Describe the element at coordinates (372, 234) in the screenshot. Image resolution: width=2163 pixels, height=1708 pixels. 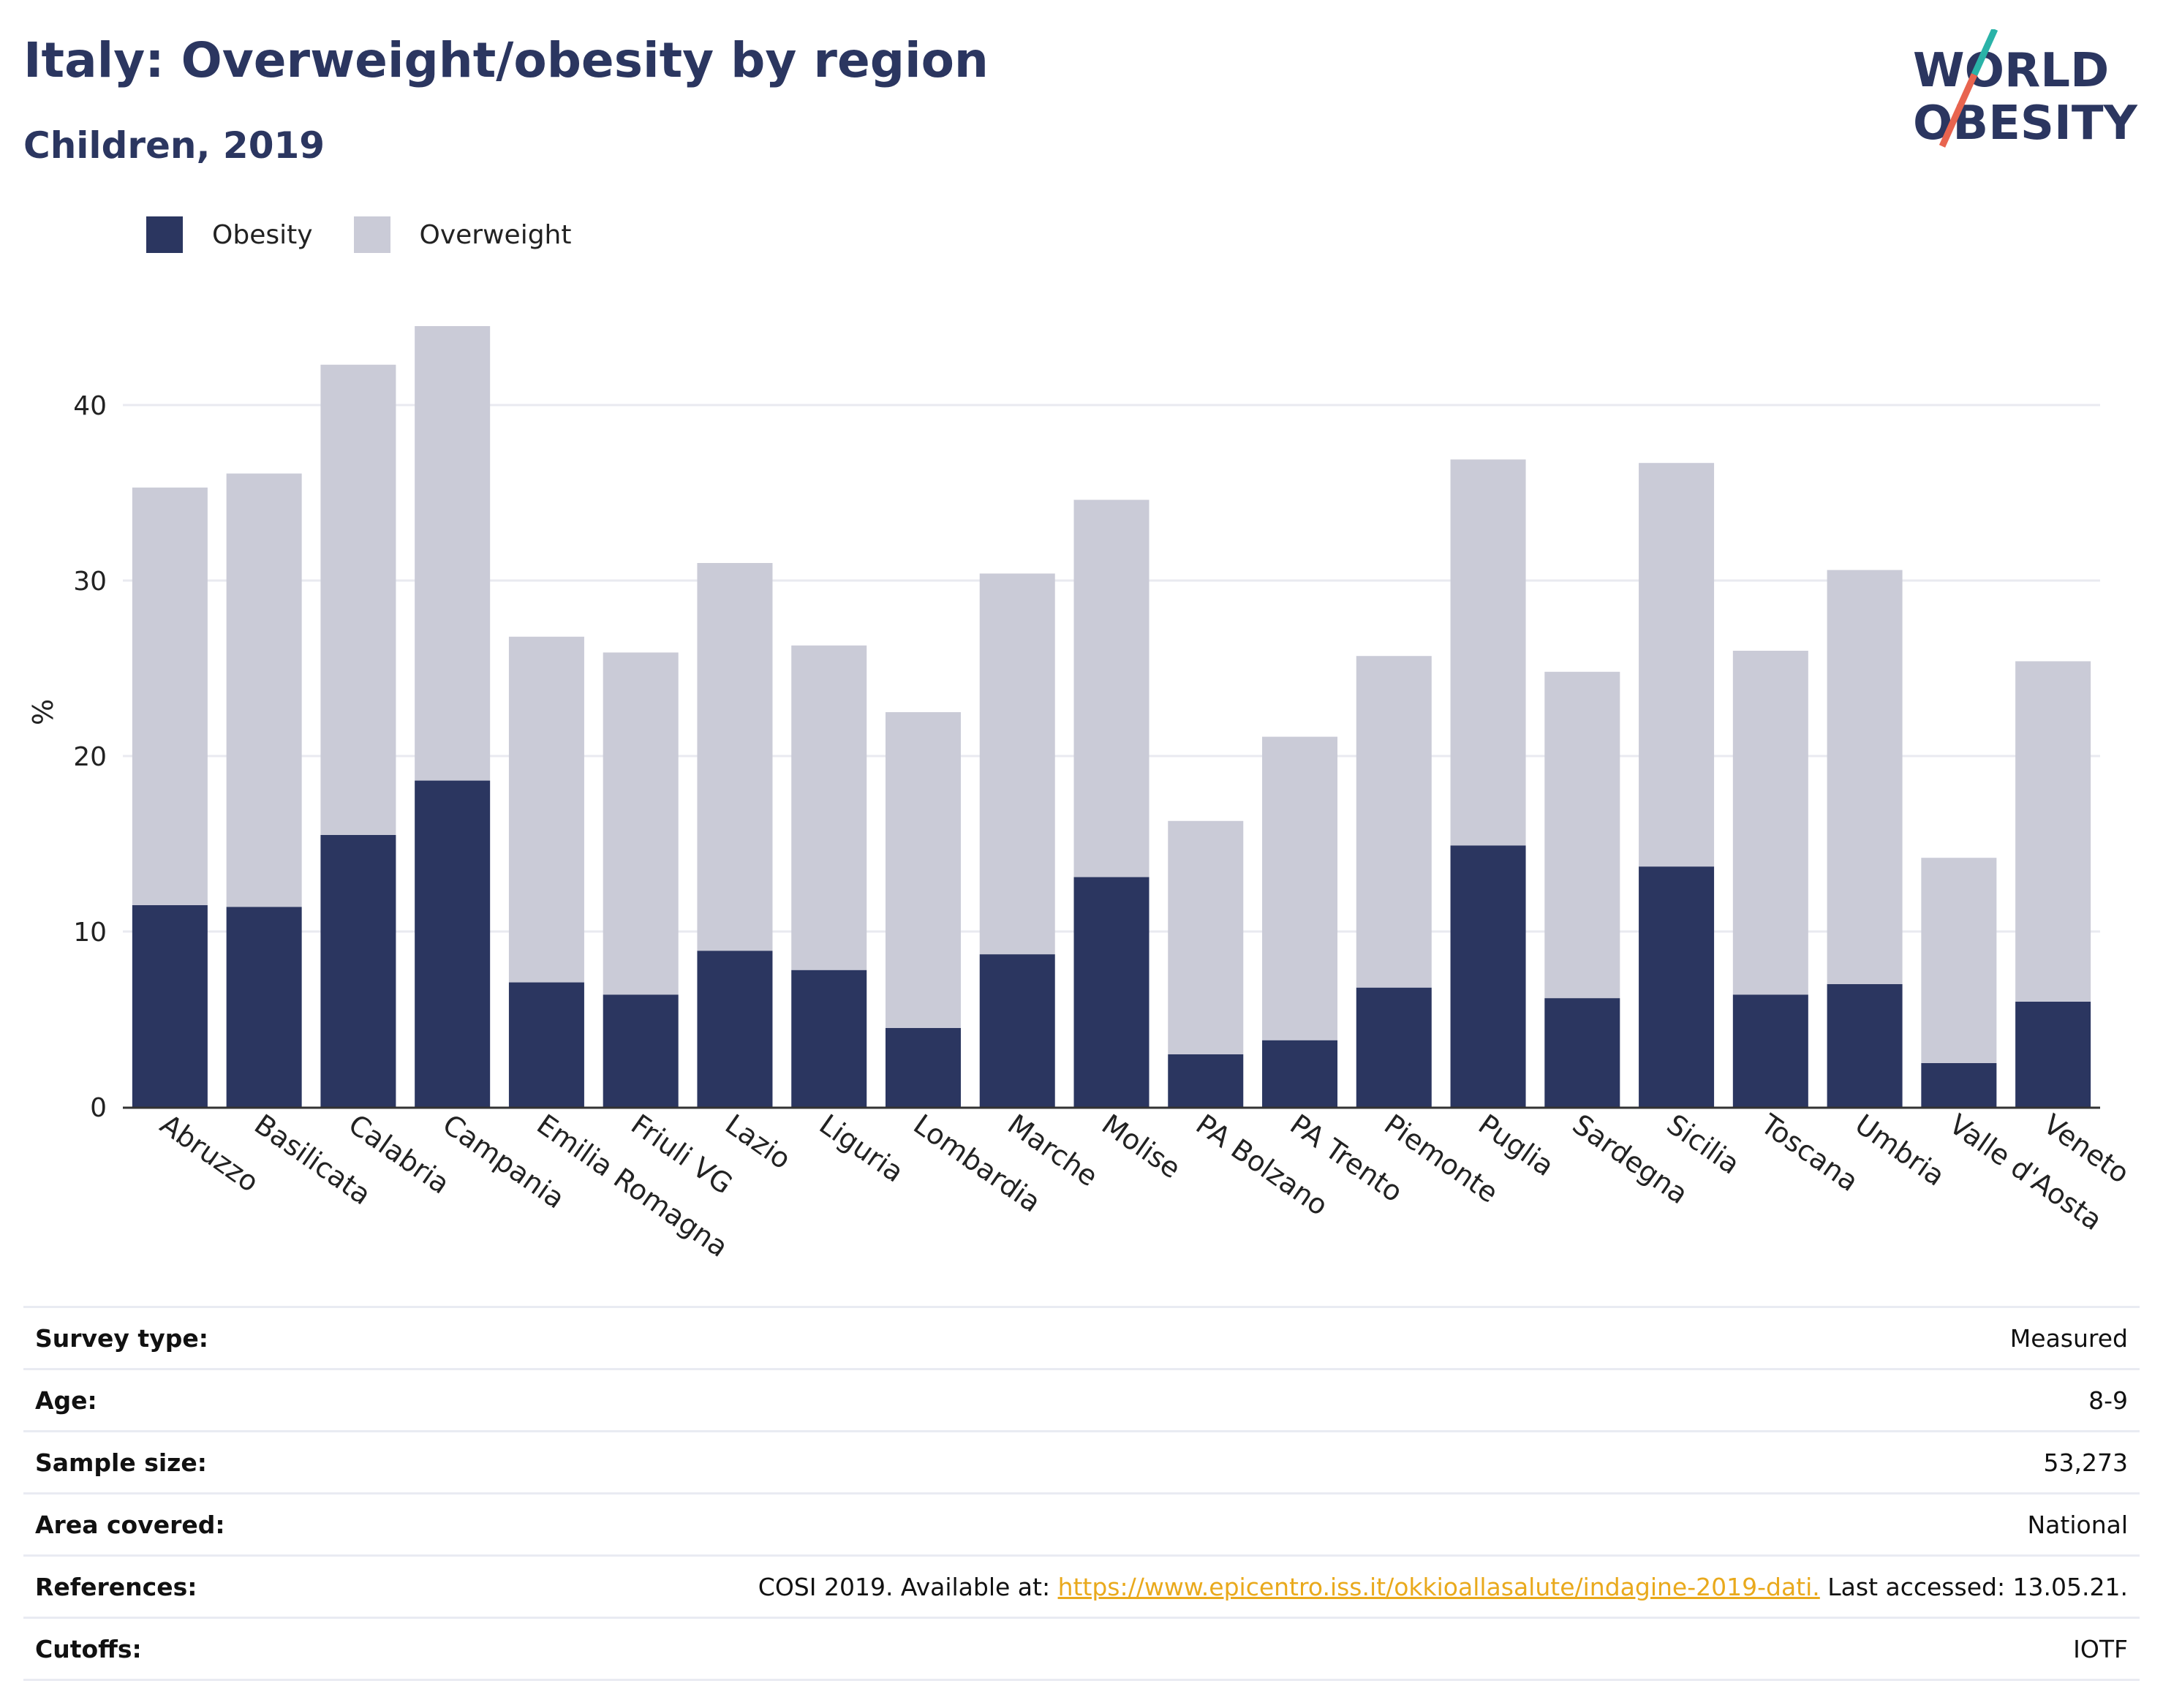
I see `legend-swatch-overweight` at that location.